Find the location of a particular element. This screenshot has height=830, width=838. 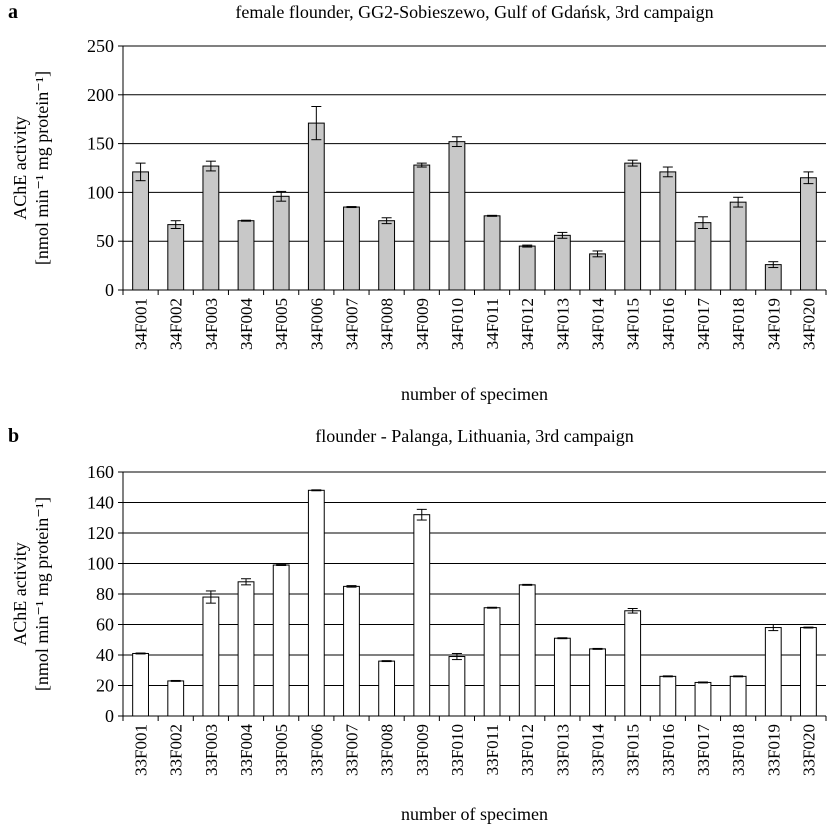

x-tick-label: 34F017 is located at coordinates (703, 324).